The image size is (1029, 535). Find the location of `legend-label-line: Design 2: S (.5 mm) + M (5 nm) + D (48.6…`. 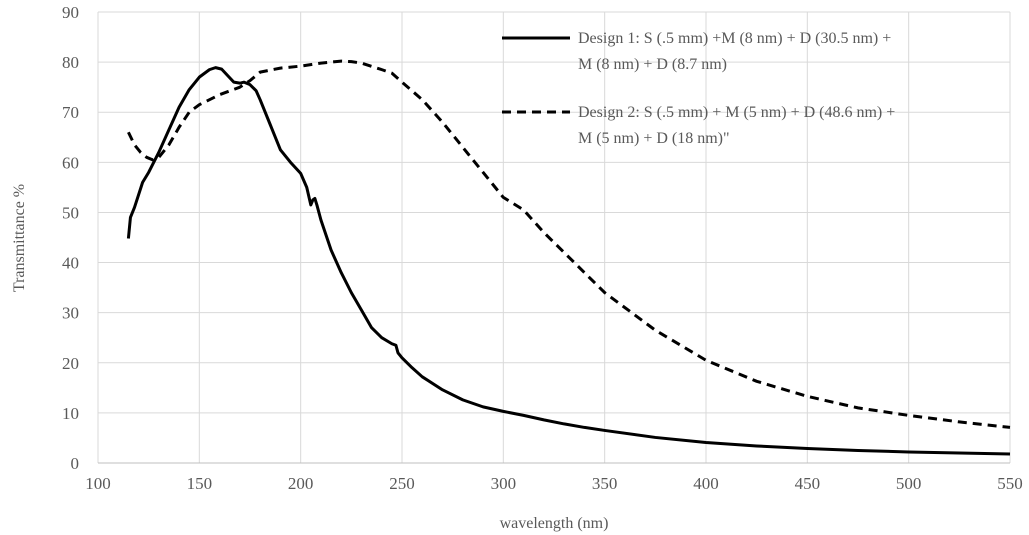

legend-label-line: Design 2: S (.5 mm) + M (5 nm) + D (48.6… is located at coordinates (736, 112).